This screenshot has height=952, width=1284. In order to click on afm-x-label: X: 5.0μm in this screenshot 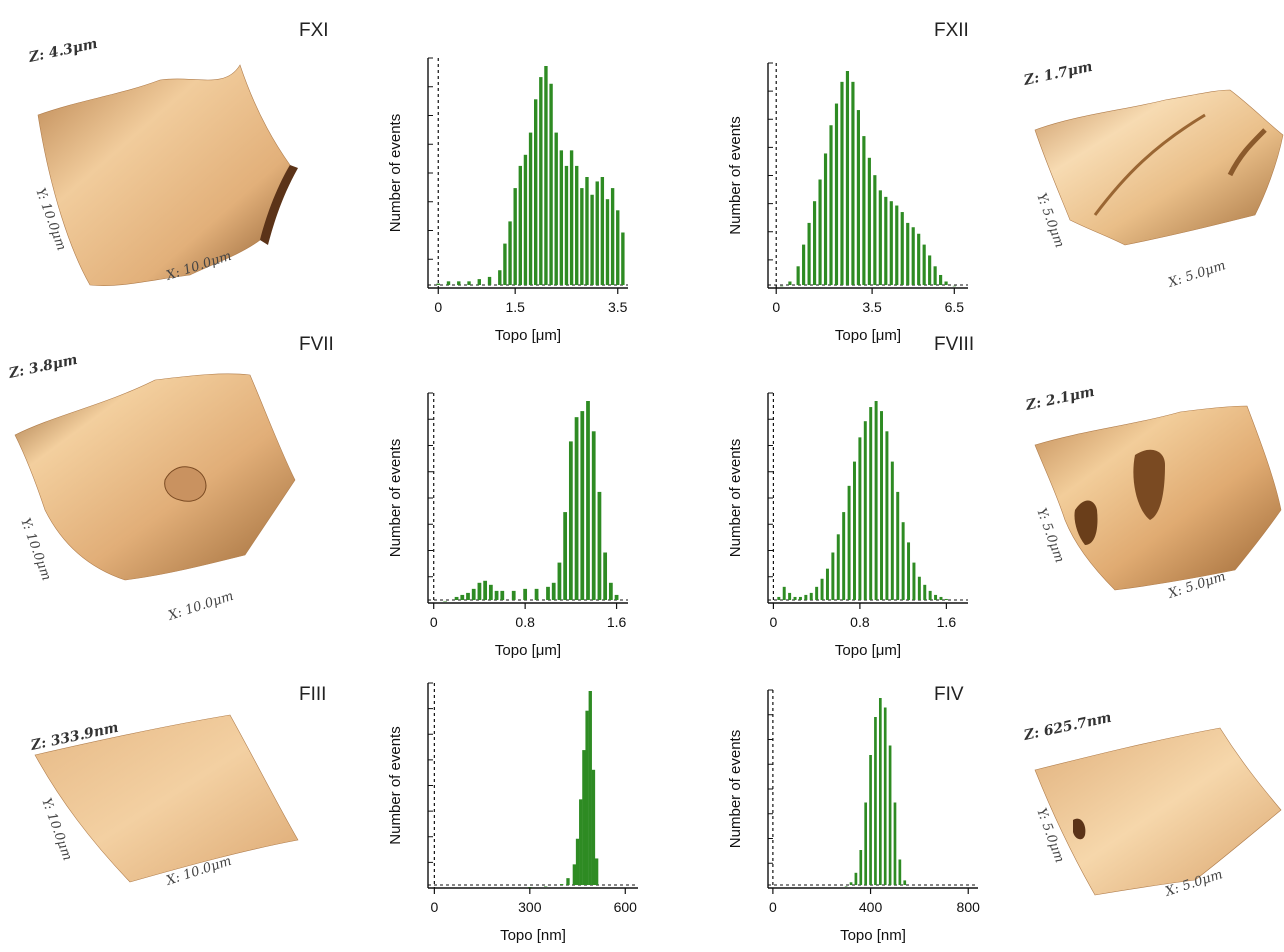, I will do `click(1197, 274)`.